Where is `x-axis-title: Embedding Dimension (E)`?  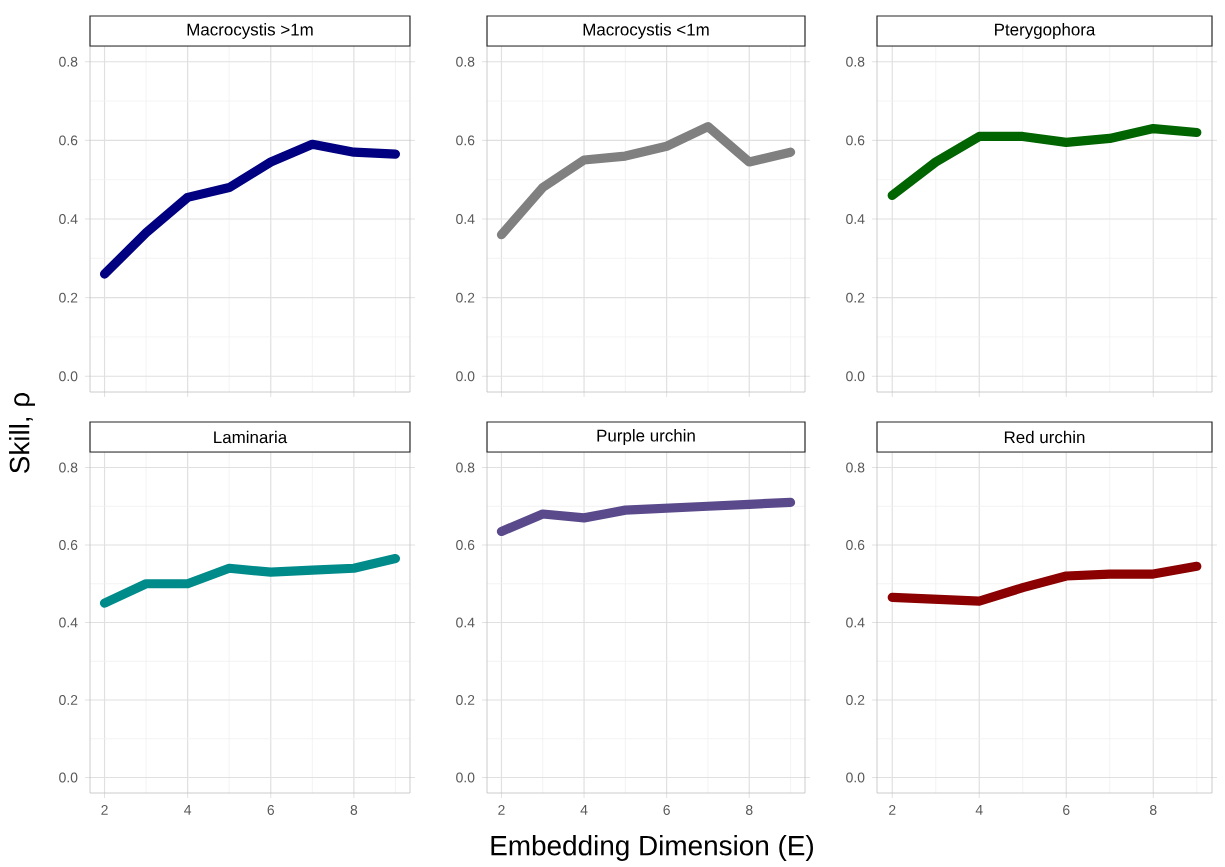 x-axis-title: Embedding Dimension (E) is located at coordinates (652, 848).